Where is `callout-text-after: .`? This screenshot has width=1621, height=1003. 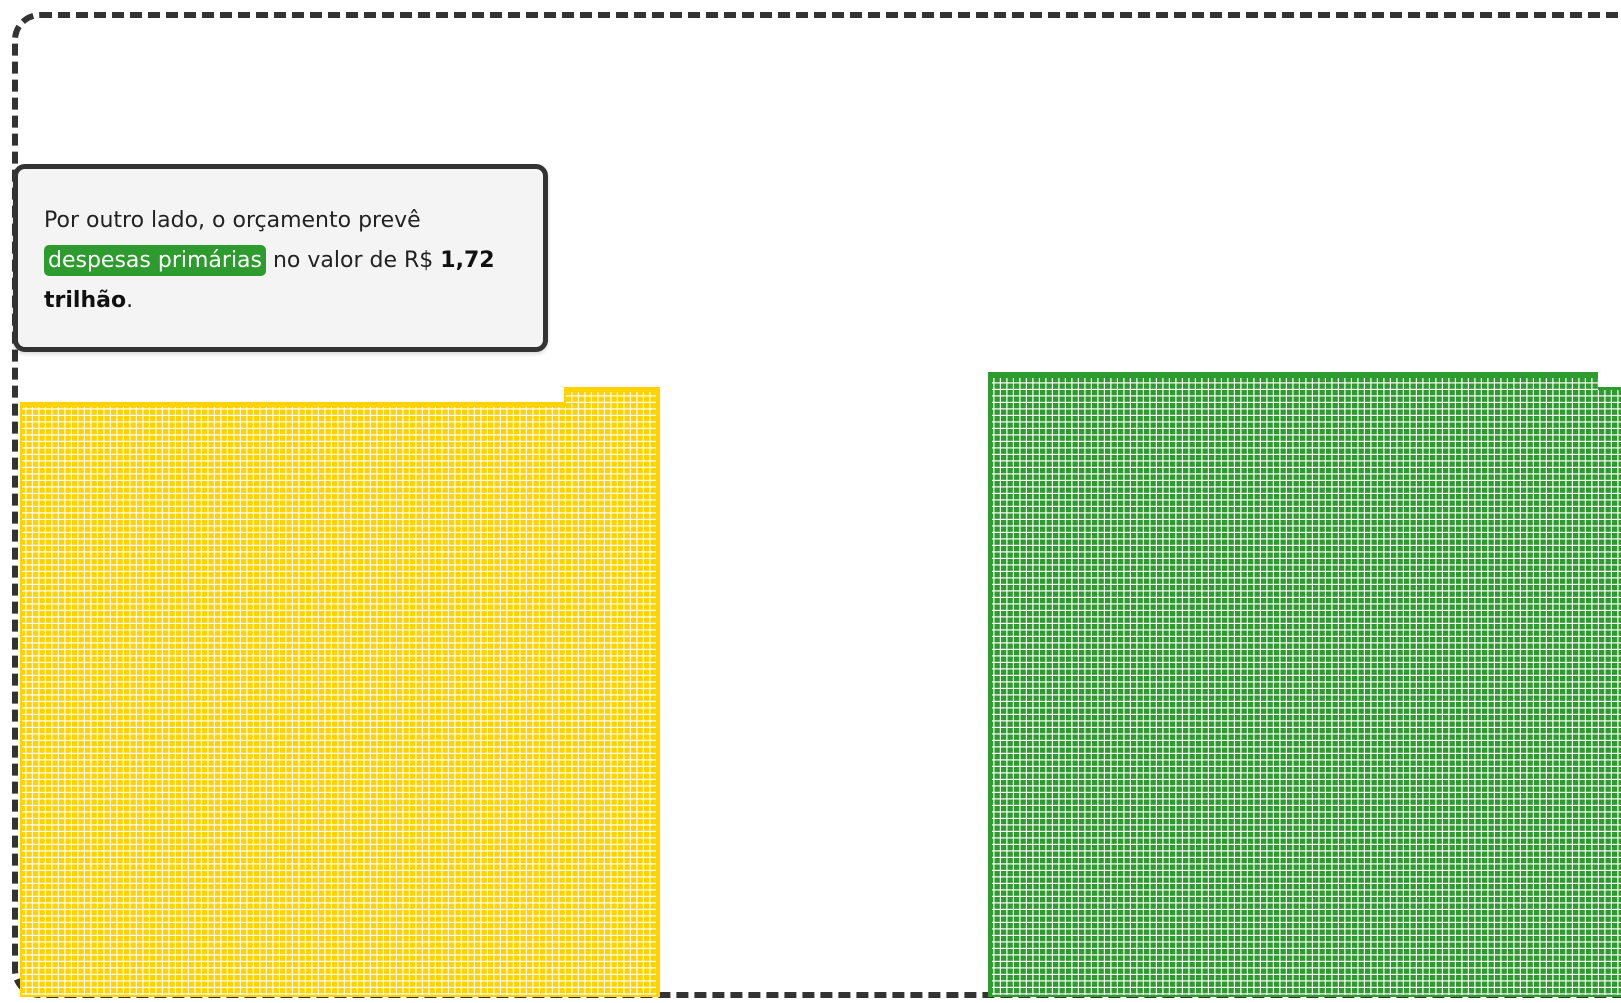
callout-text-after: . is located at coordinates (130, 300).